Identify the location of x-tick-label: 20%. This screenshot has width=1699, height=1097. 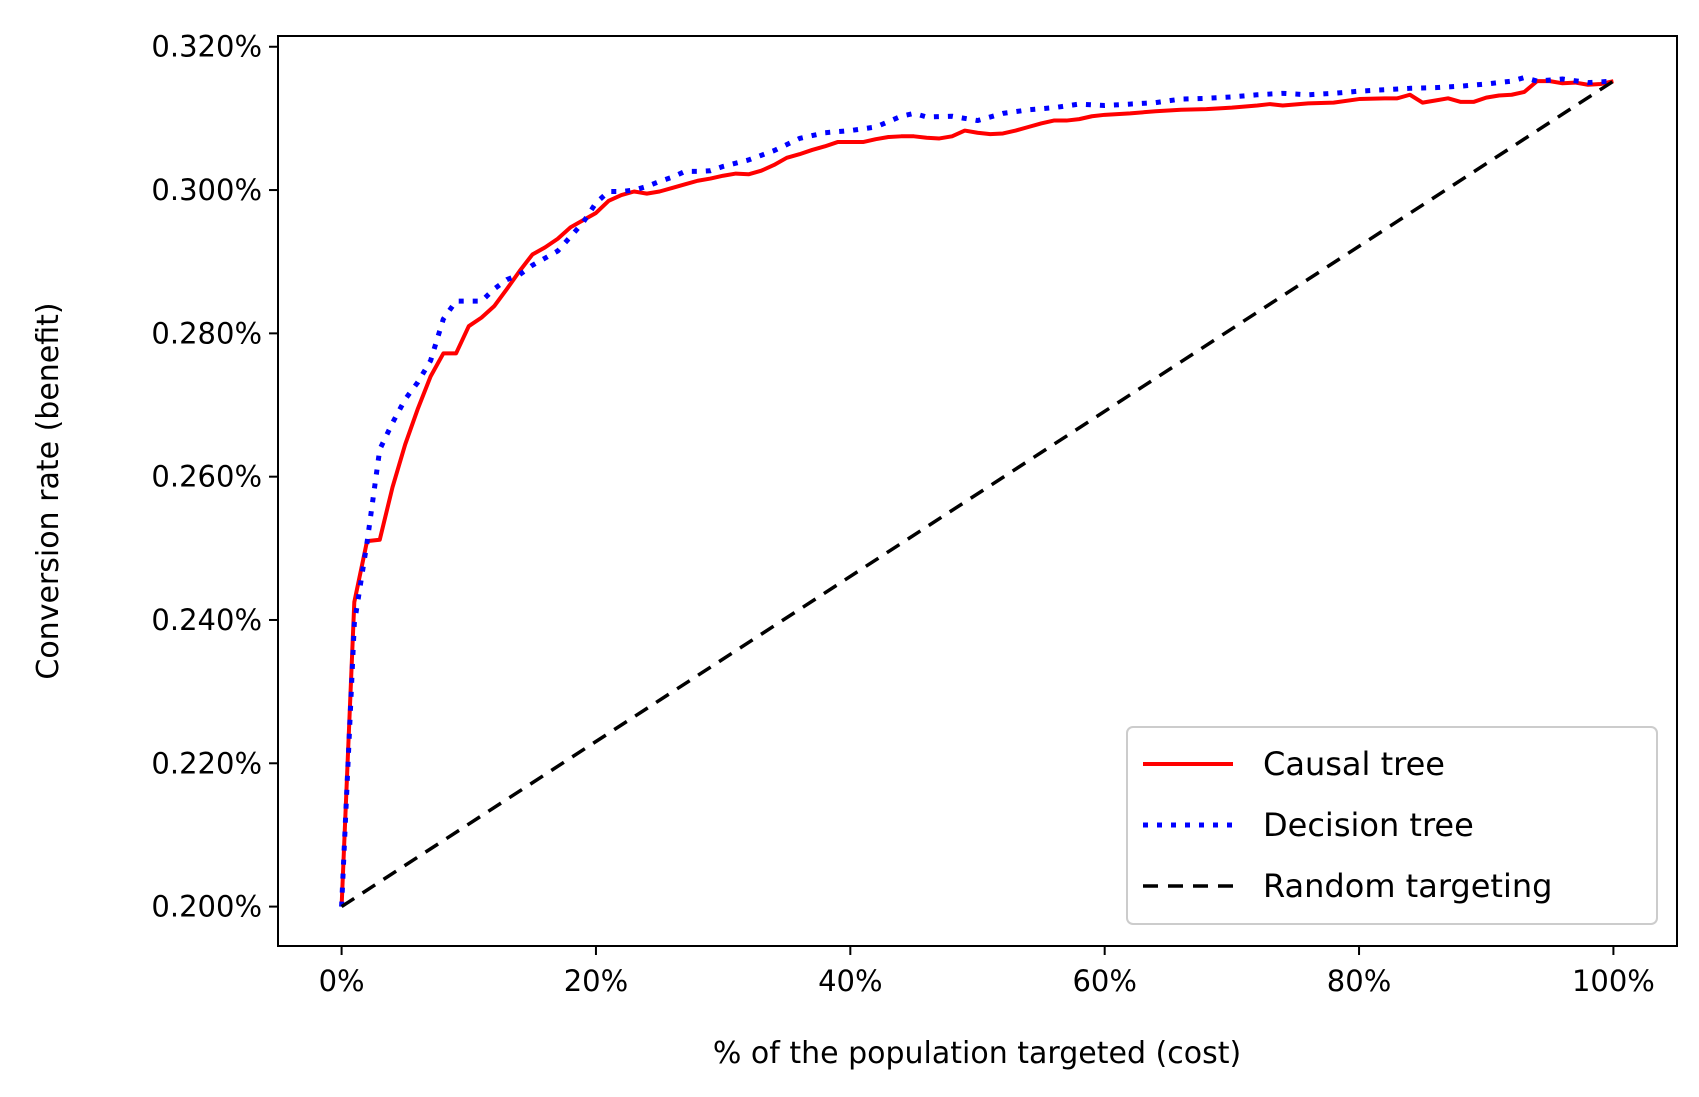
(596, 981).